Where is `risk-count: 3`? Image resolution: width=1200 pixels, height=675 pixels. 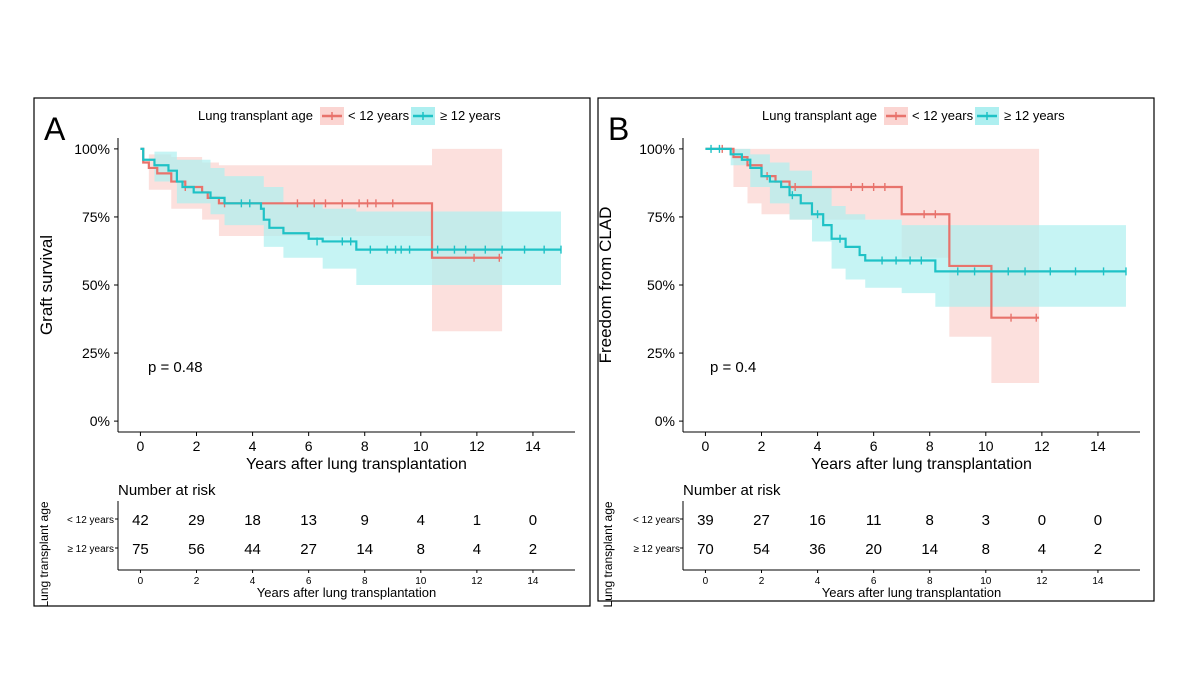 risk-count: 3 is located at coordinates (986, 520).